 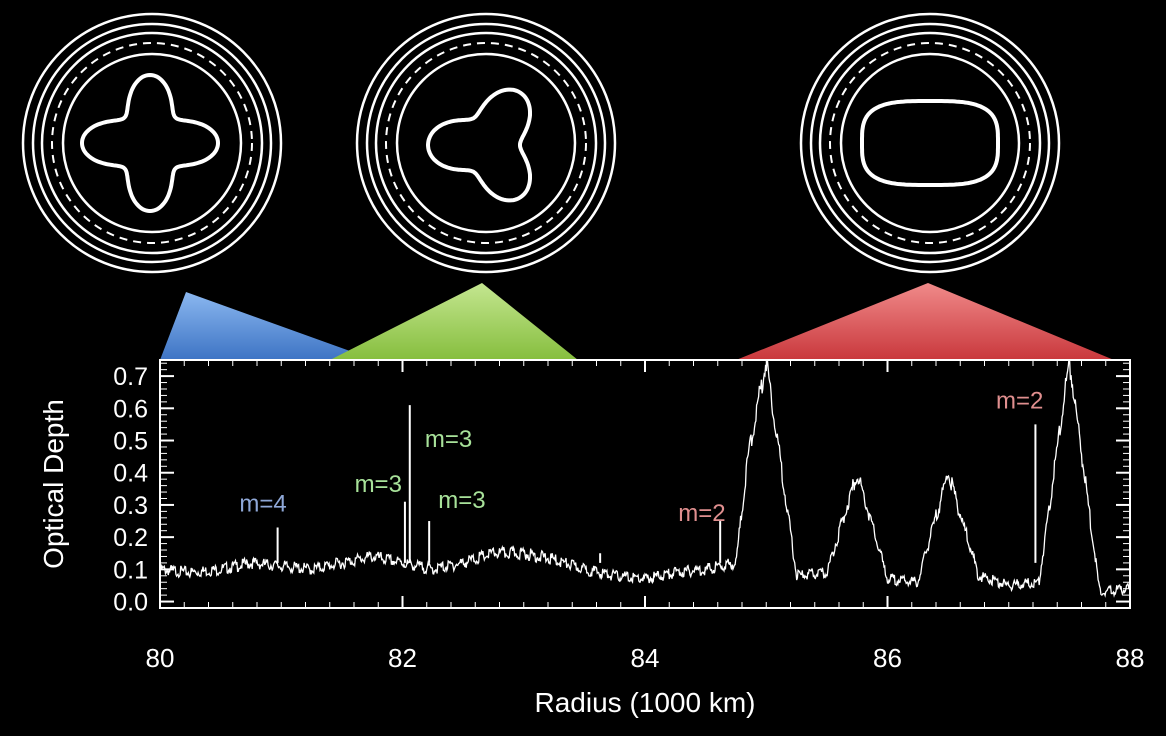 What do you see at coordinates (130, 409) in the screenshot?
I see `y-tick-label: 0.6` at bounding box center [130, 409].